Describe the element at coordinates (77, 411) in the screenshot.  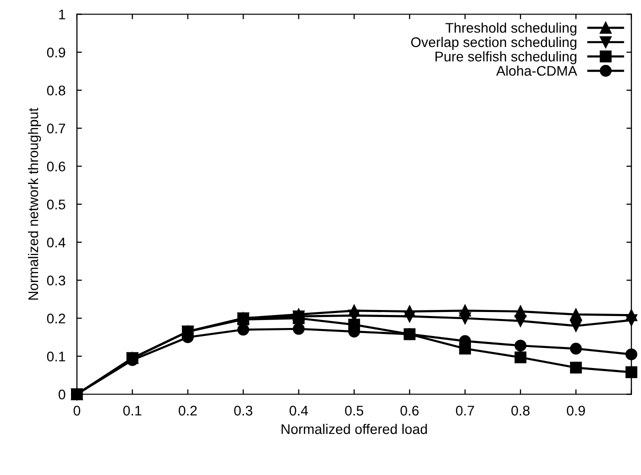
I see `x-tick-label: 0` at that location.